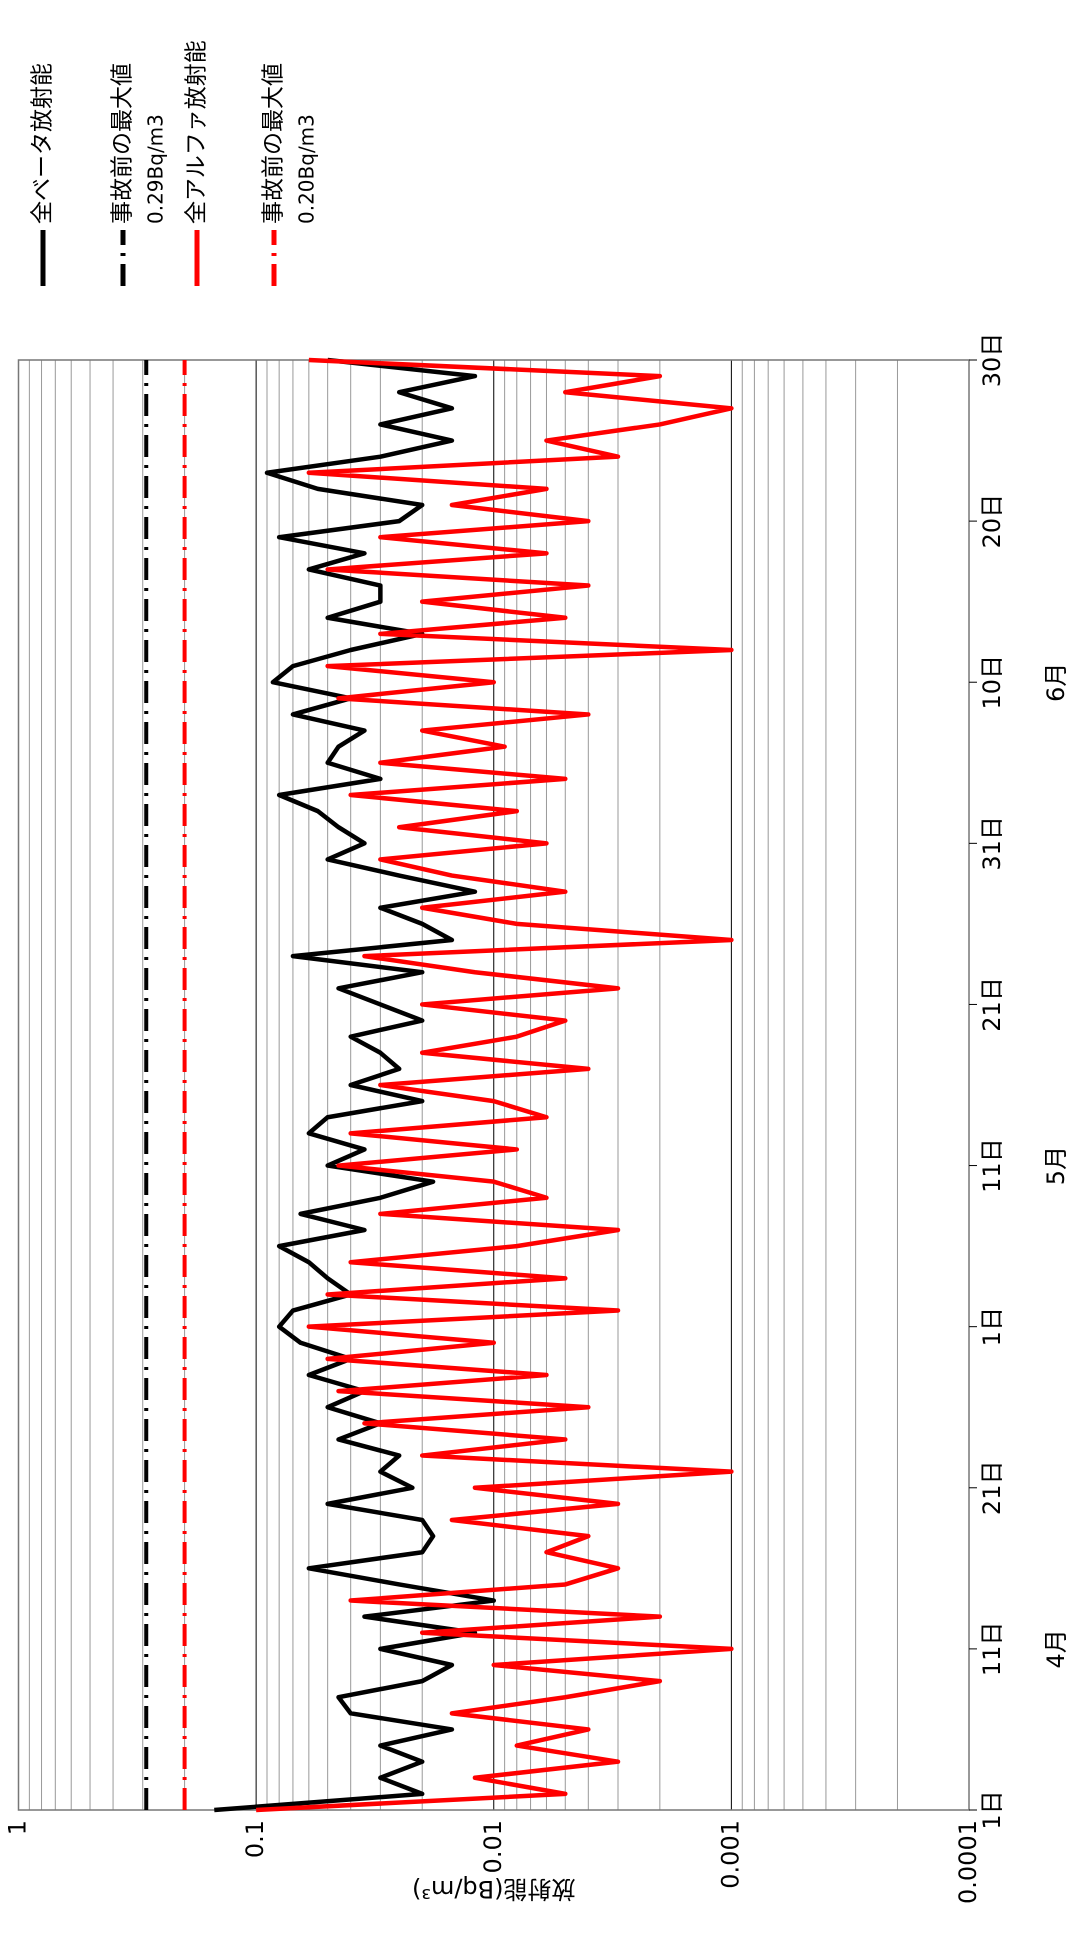 The height and width of the screenshot is (1946, 1086). Describe the element at coordinates (156, 169) in the screenshot. I see `legend-sublabel: 0.29Bq/m3` at that location.